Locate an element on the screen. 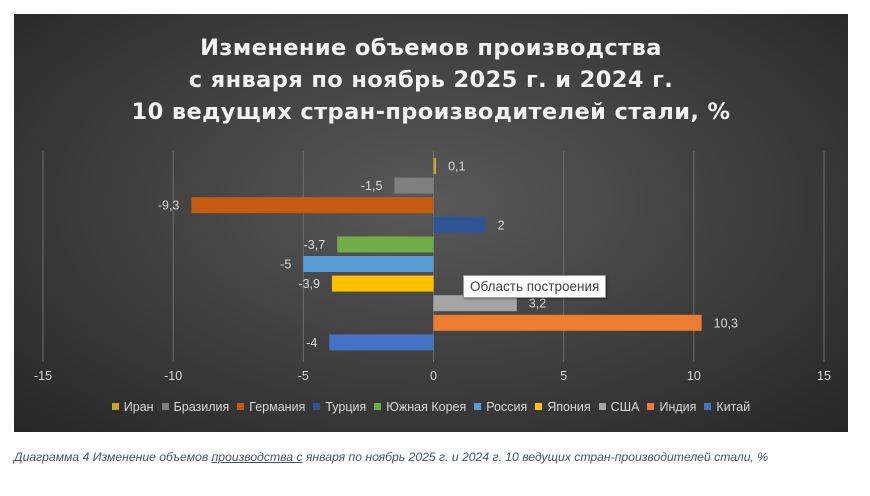  bar-value-label: 2 is located at coordinates (501, 225).